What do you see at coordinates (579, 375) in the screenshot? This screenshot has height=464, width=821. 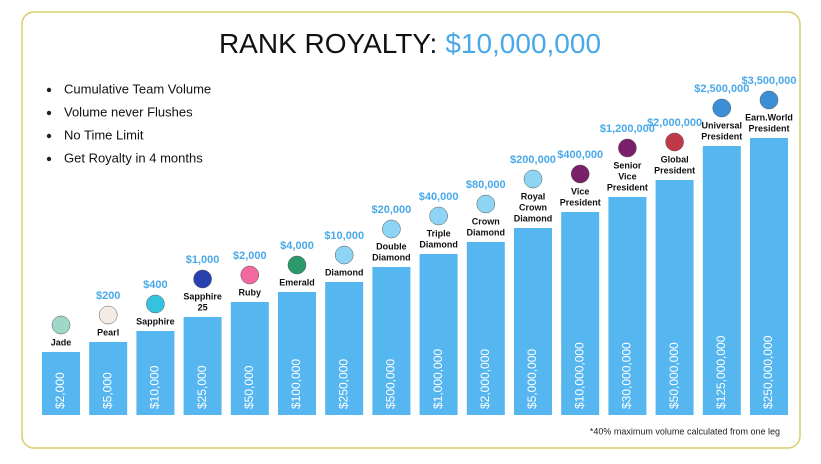 I see `volume-label: $10,000,000` at bounding box center [579, 375].